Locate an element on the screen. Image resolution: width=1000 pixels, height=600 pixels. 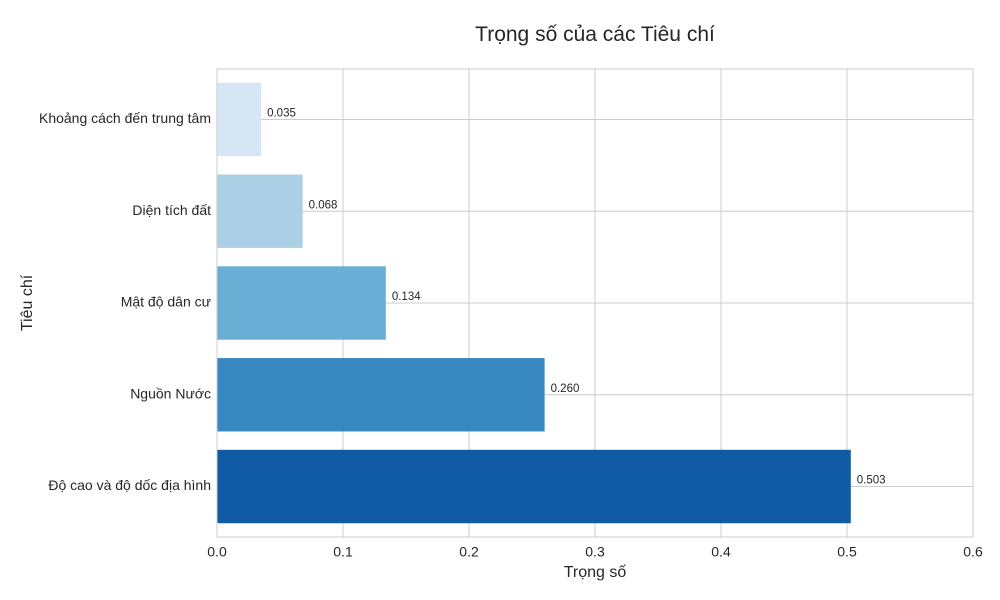
y-axis-label: Tiêu chí is located at coordinates (27, 302).